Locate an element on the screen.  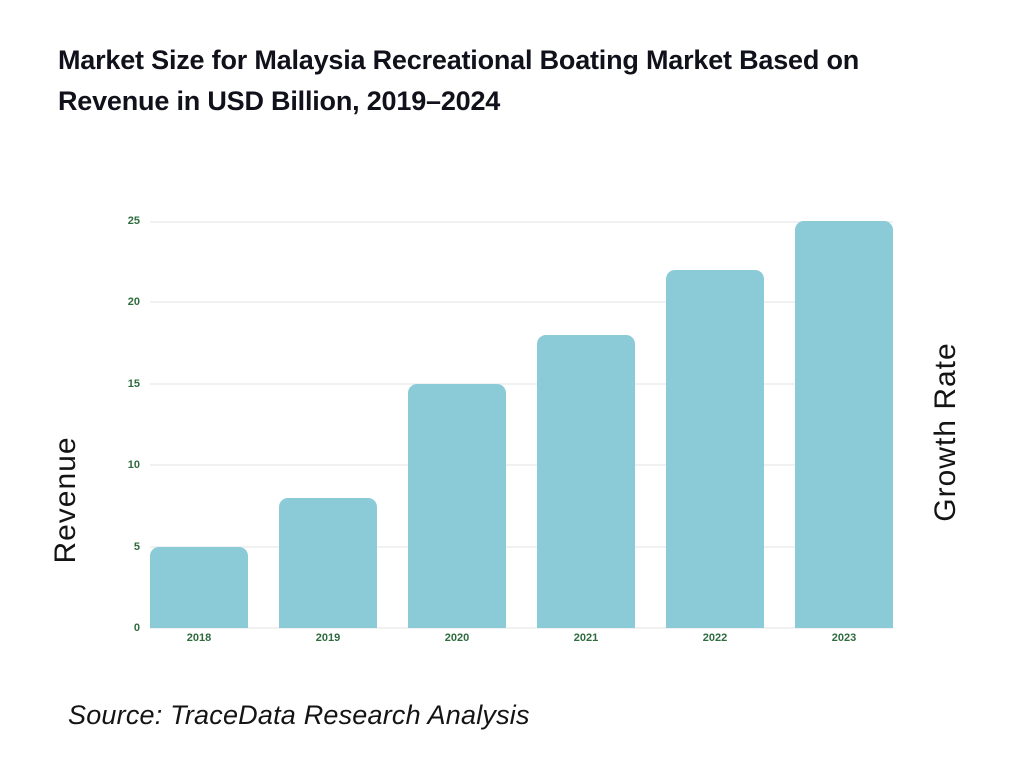
left-axis-label: Revenue is located at coordinates (65, 500).